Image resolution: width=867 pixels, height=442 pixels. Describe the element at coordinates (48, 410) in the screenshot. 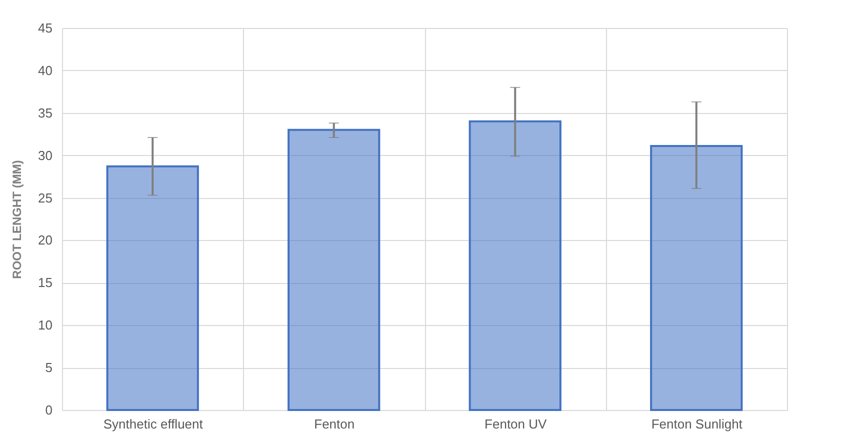

I see `y-tick-label: 0` at that location.